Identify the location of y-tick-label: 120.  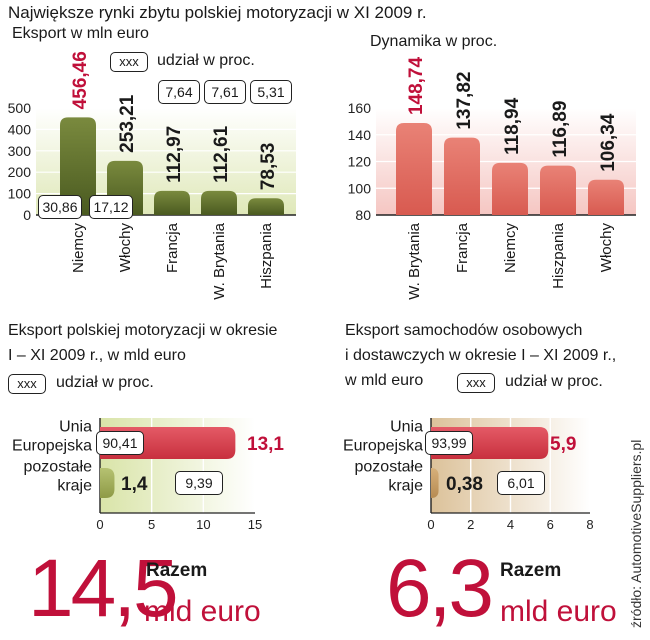
(360, 162).